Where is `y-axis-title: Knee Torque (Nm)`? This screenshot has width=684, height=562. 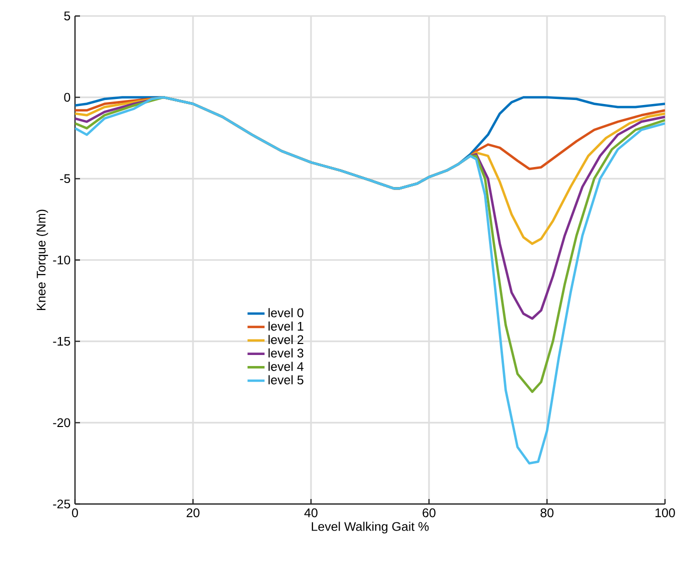
y-axis-title: Knee Torque (Nm) is located at coordinates (42, 260).